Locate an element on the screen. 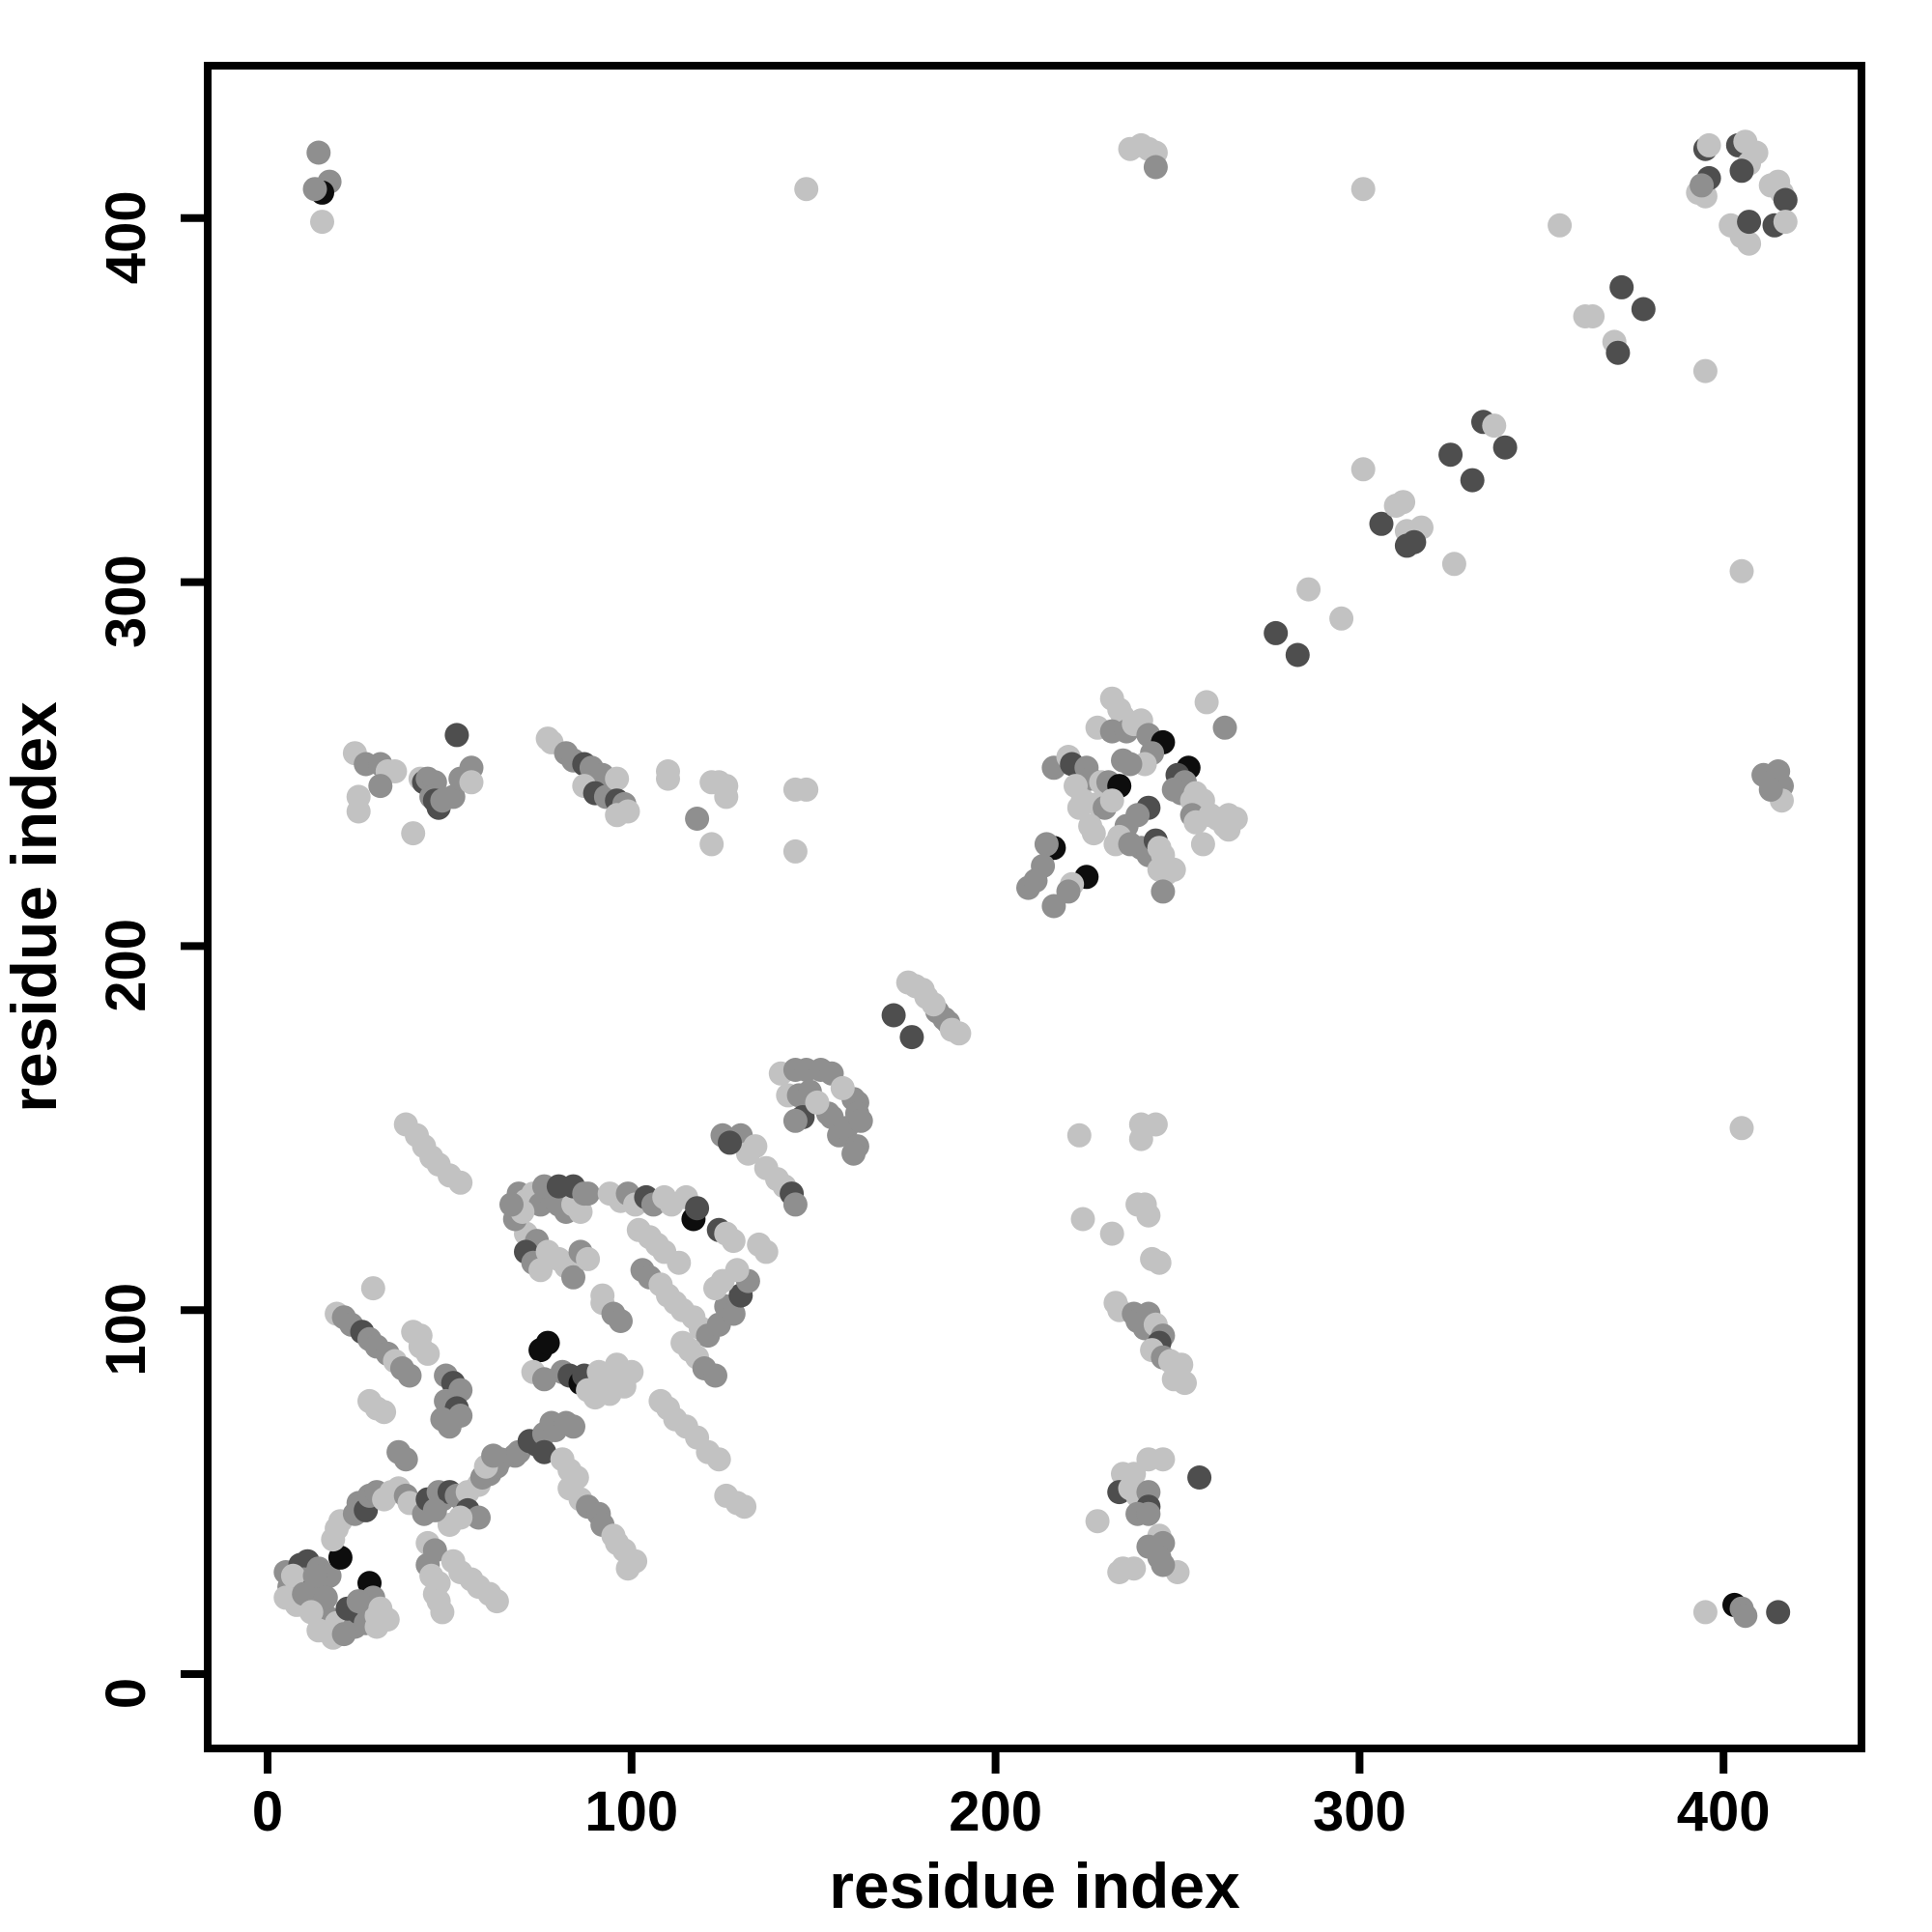  tick-label: 200 is located at coordinates (995, 1811).